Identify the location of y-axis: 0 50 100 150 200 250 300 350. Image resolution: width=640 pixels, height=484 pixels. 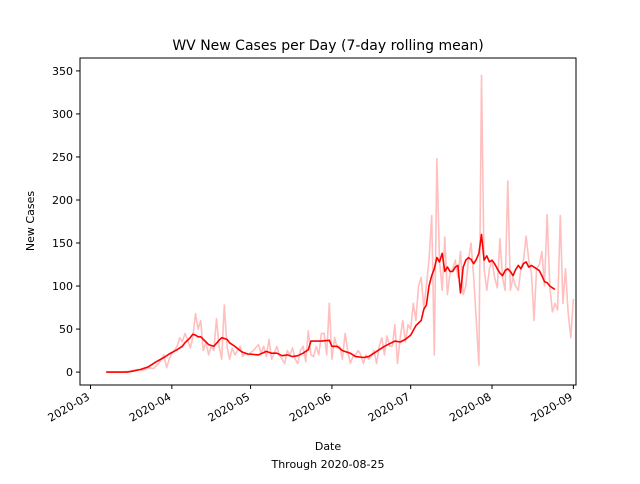
(66, 222).